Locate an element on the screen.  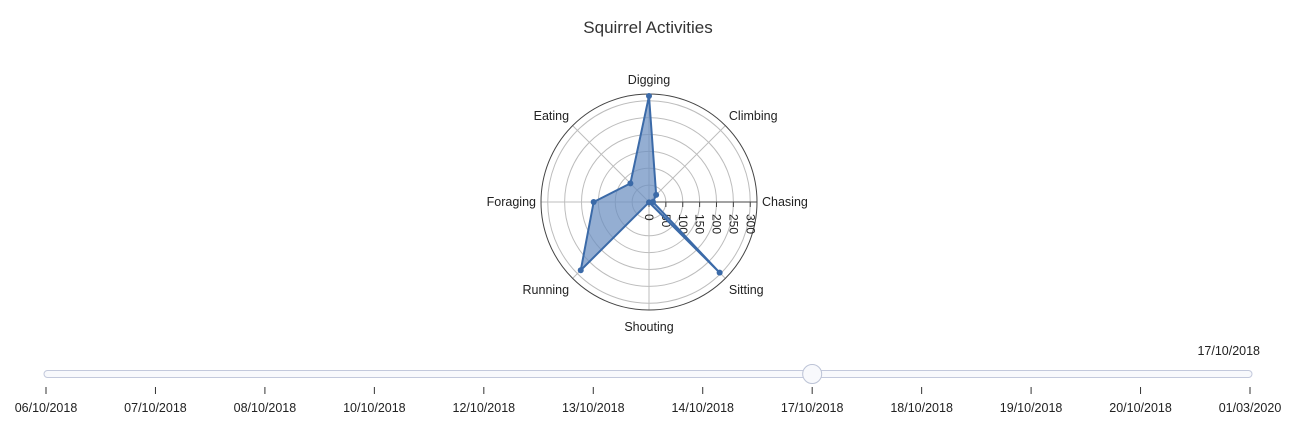
axis-label-climbing: Climbing is located at coordinates (753, 116).